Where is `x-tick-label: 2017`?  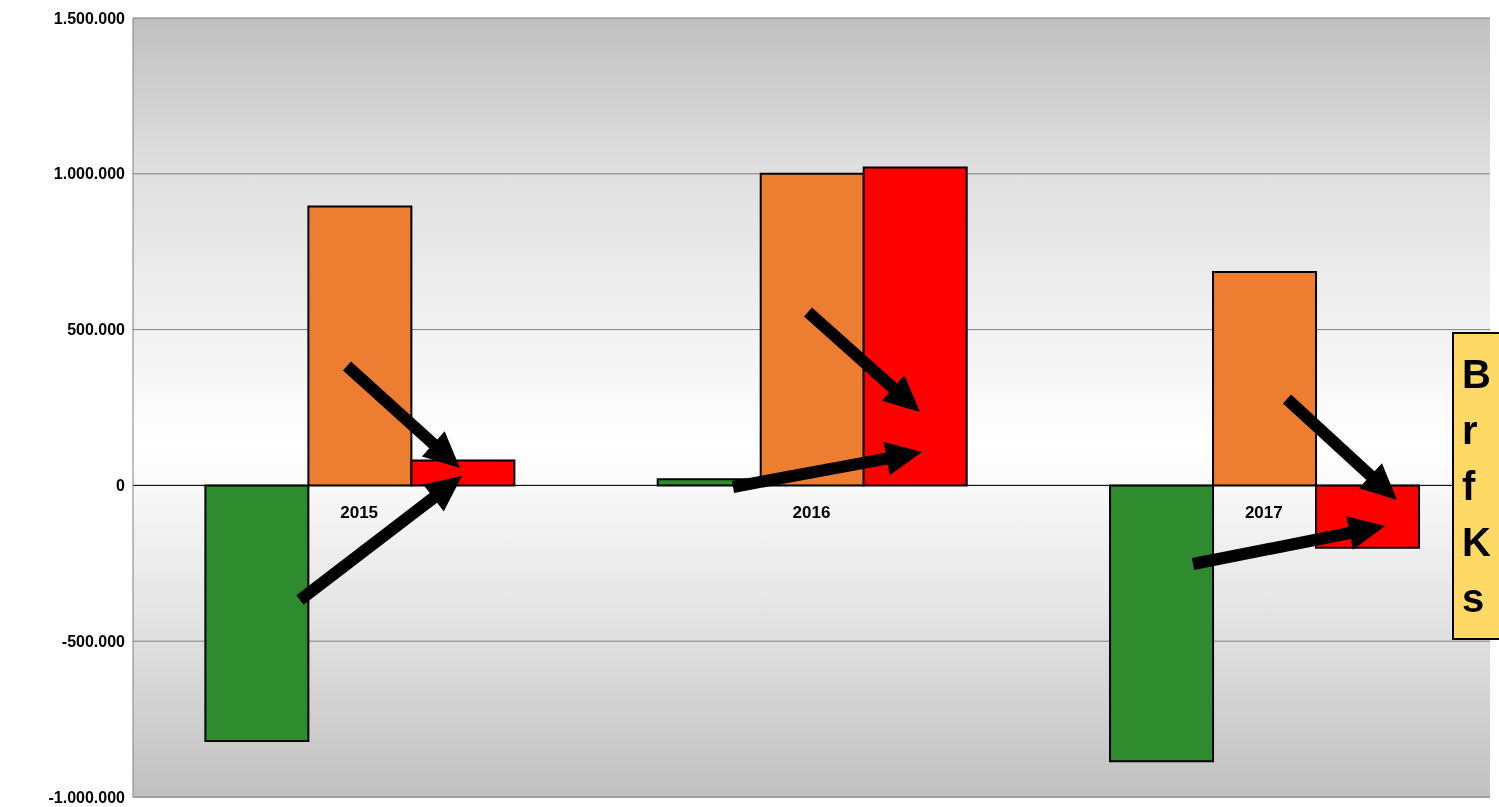
x-tick-label: 2017 is located at coordinates (1263, 512).